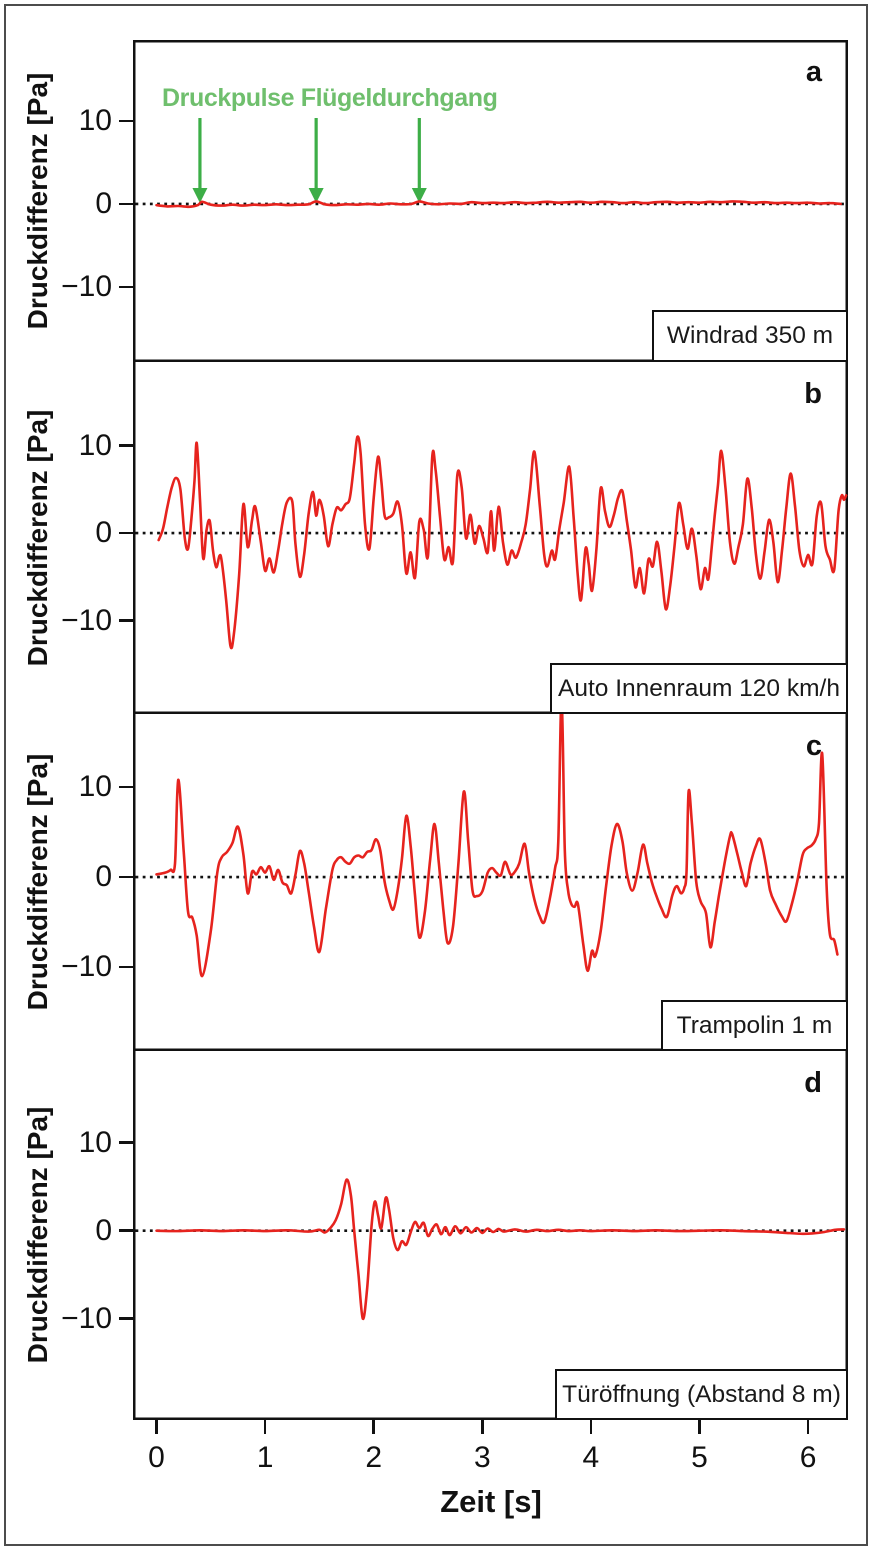 Image resolution: width=872 pixels, height=1550 pixels. Describe the element at coordinates (813, 746) in the screenshot. I see `panel-c-letter: c` at that location.